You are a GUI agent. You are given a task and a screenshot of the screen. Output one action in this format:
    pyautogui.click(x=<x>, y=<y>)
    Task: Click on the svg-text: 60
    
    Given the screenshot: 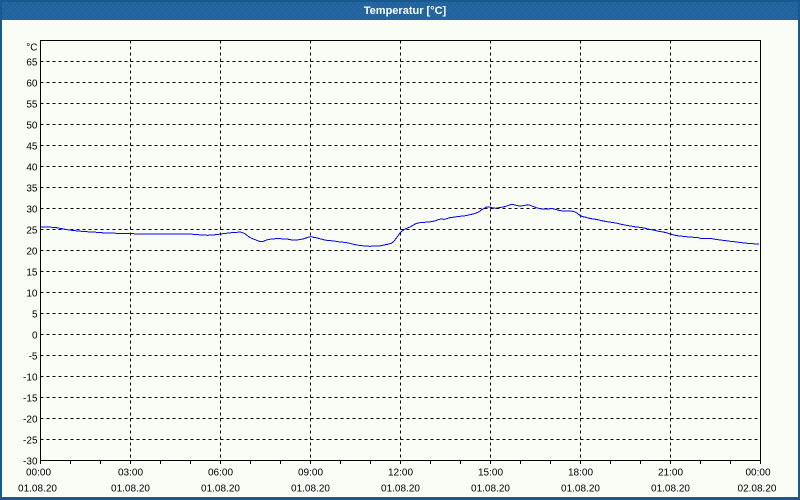 What is the action you would take?
    pyautogui.click(x=32, y=84)
    